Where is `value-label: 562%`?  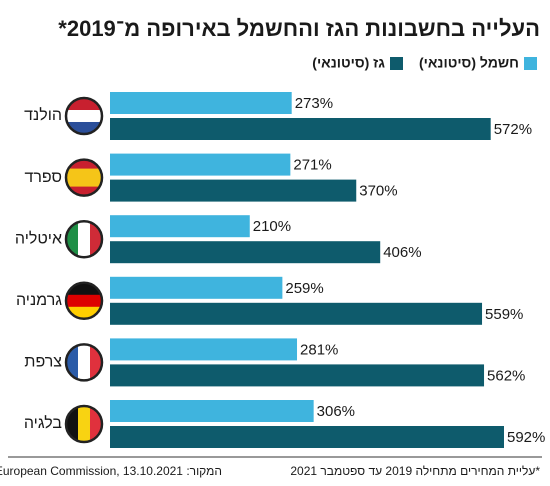
value-label: 562% is located at coordinates (506, 375).